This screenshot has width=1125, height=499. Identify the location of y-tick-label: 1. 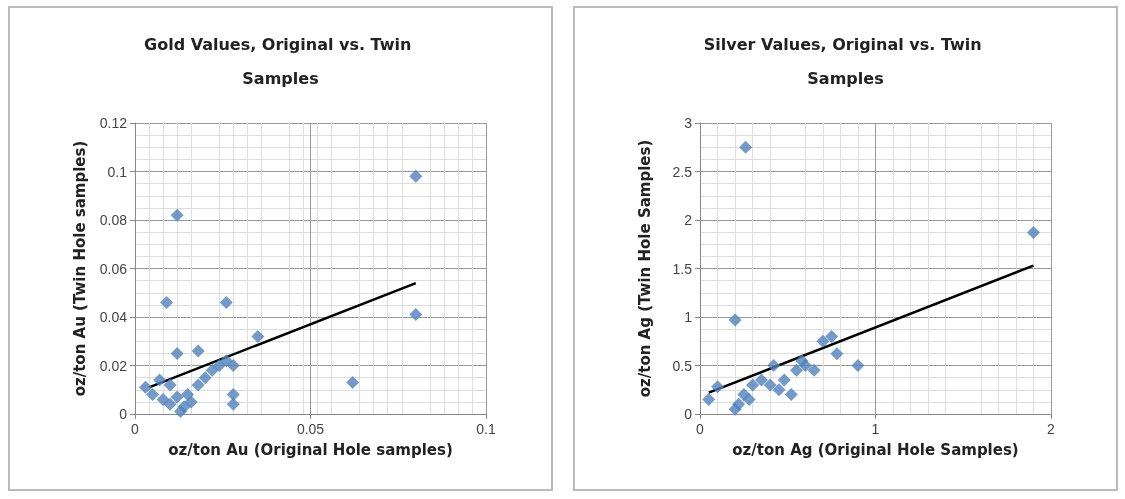
(688, 317).